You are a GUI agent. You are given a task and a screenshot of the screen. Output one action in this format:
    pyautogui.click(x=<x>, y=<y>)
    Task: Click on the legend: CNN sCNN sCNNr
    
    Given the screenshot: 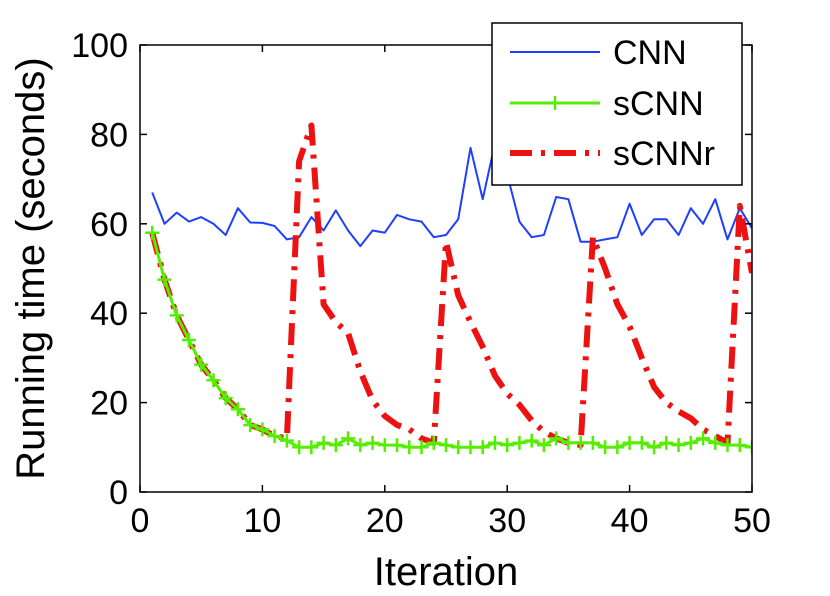 What is the action you would take?
    pyautogui.click(x=617, y=104)
    